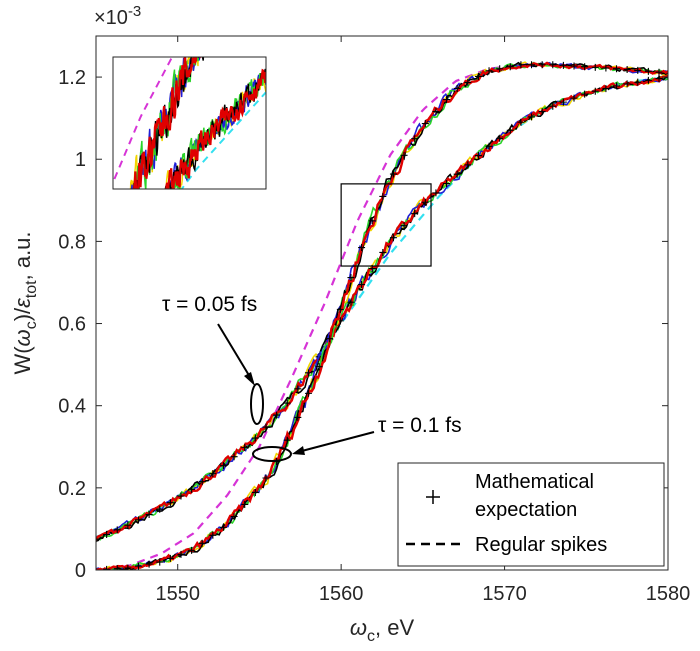  Describe the element at coordinates (341, 594) in the screenshot. I see `x-tick-label: 1560` at that location.